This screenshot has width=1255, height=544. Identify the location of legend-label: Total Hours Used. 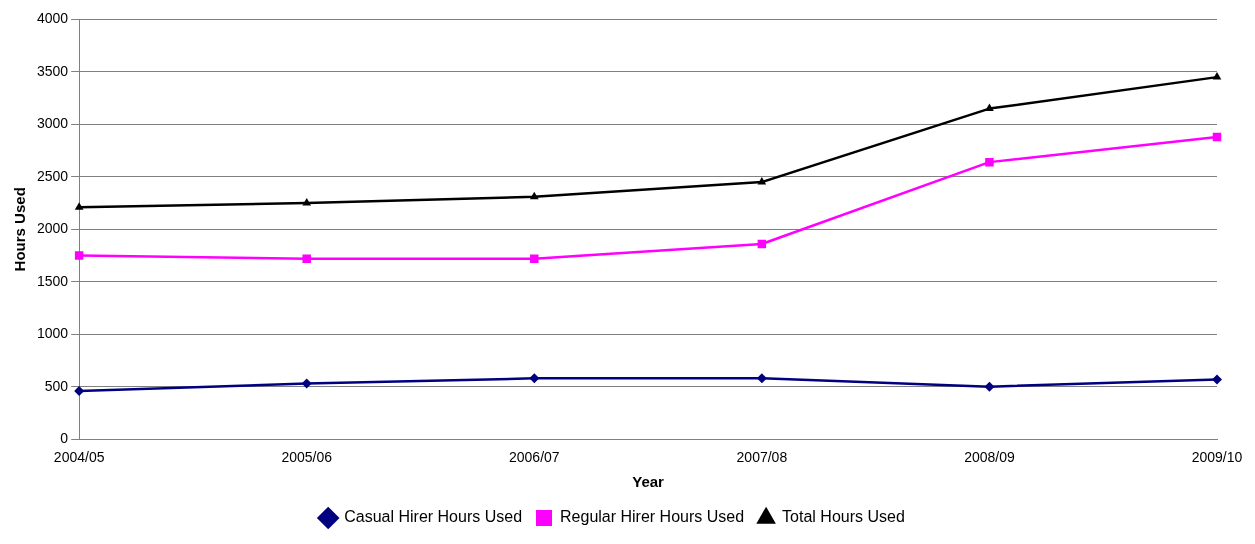
(843, 517).